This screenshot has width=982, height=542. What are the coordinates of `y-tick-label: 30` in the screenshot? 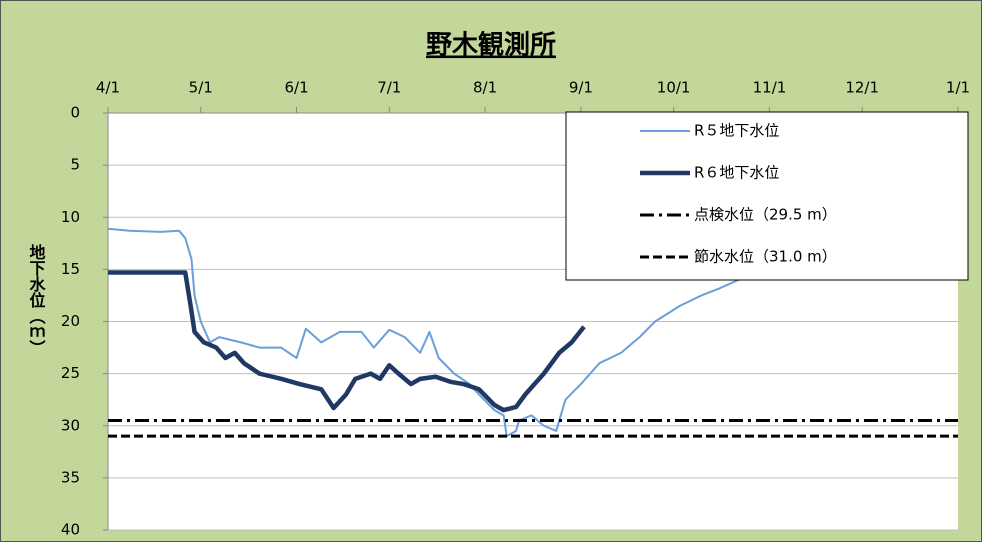 It's located at (70, 425).